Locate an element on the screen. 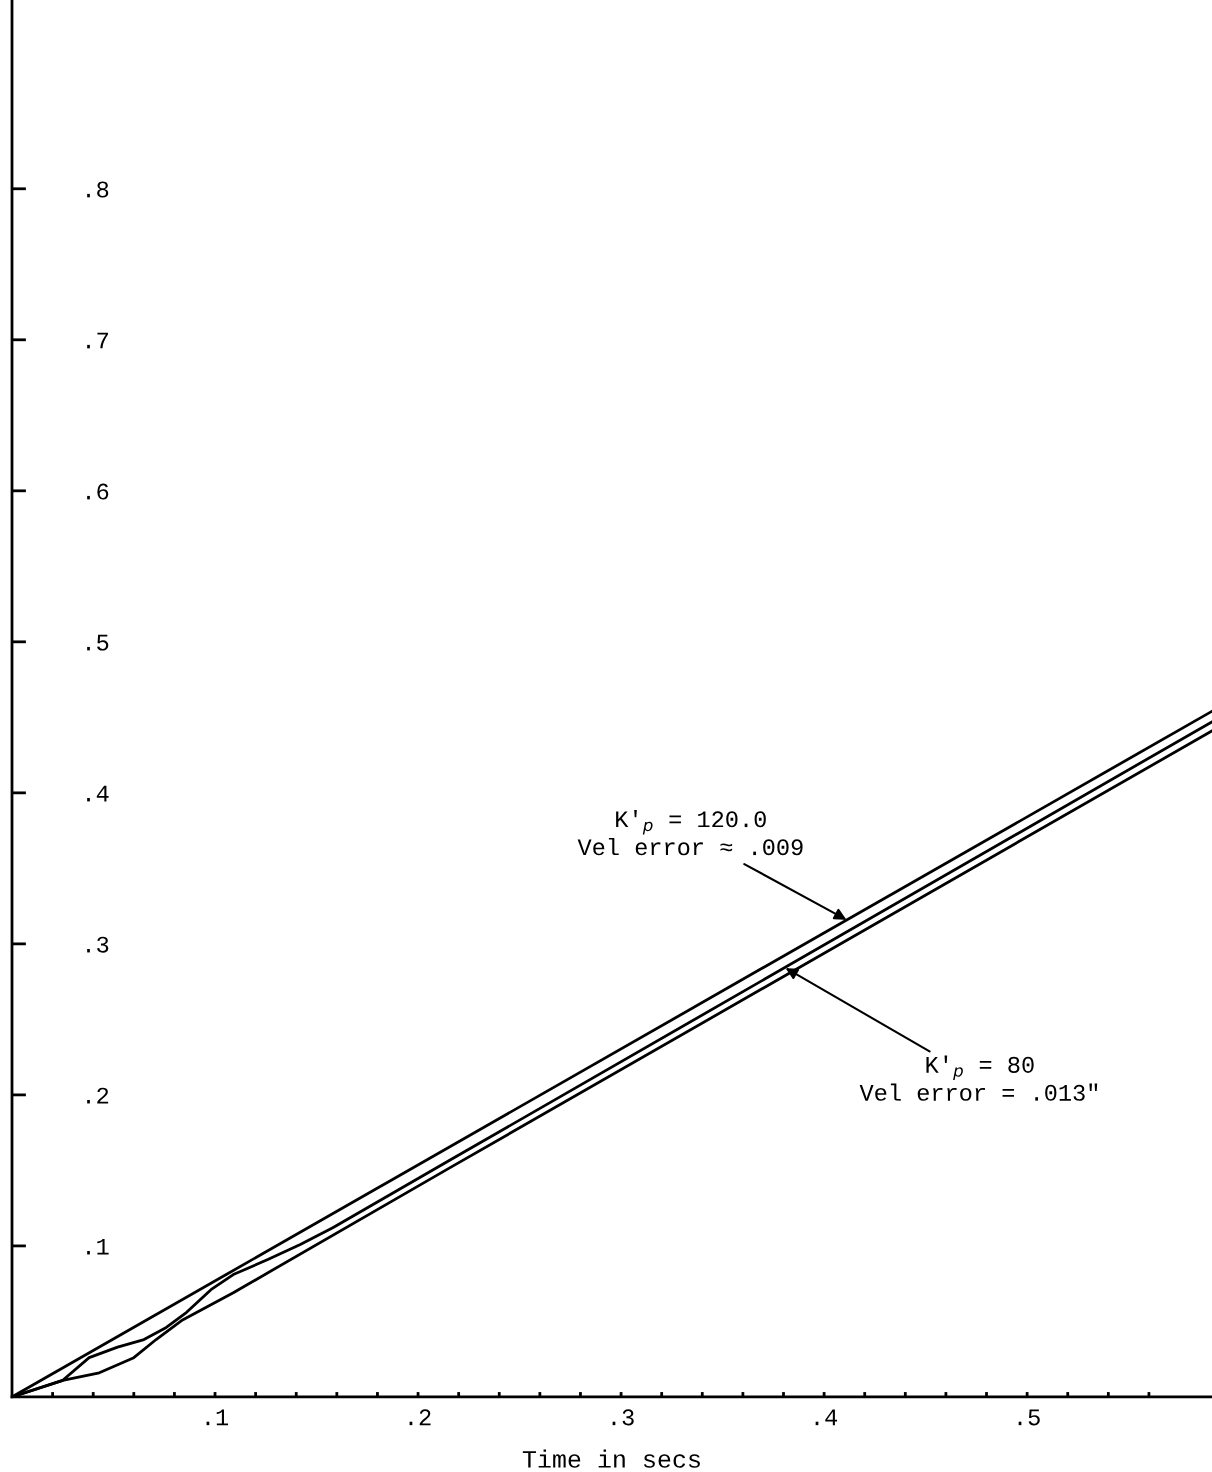 This screenshot has width=1212, height=1472. y-tick-label: .4 is located at coordinates (98, 793).